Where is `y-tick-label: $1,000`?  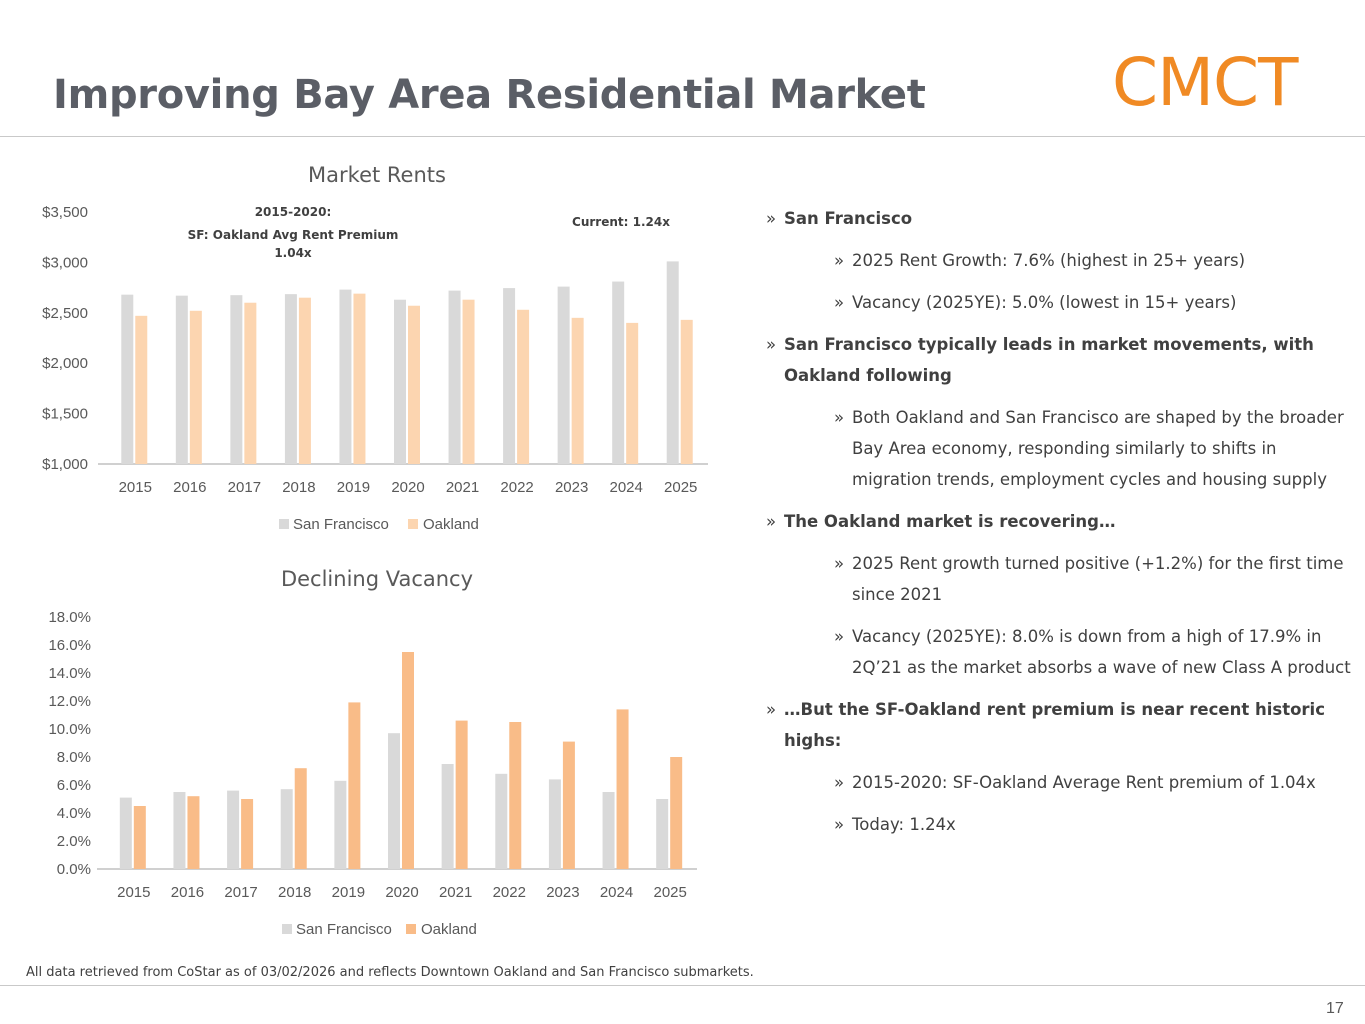
y-tick-label: $1,000 is located at coordinates (65, 464).